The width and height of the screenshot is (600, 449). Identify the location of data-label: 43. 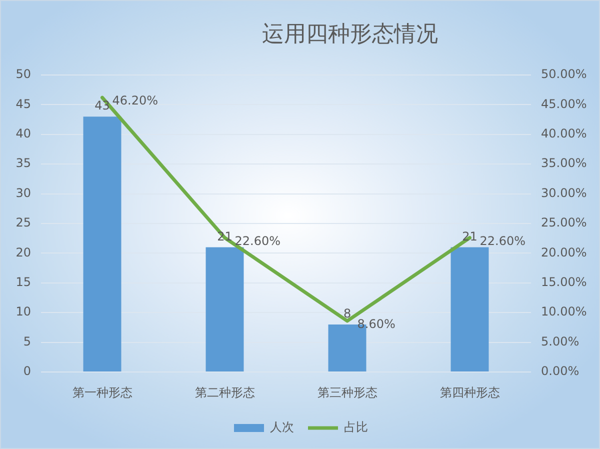
(102, 105).